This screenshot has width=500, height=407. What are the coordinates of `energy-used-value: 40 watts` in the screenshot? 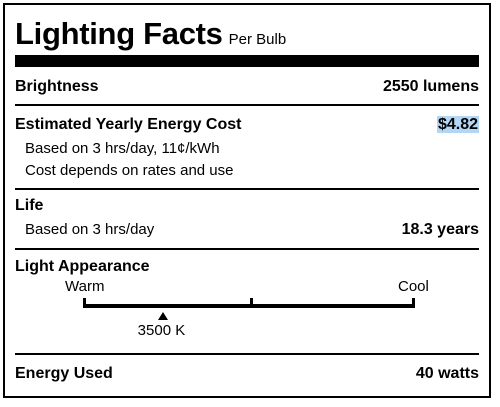 It's located at (447, 373).